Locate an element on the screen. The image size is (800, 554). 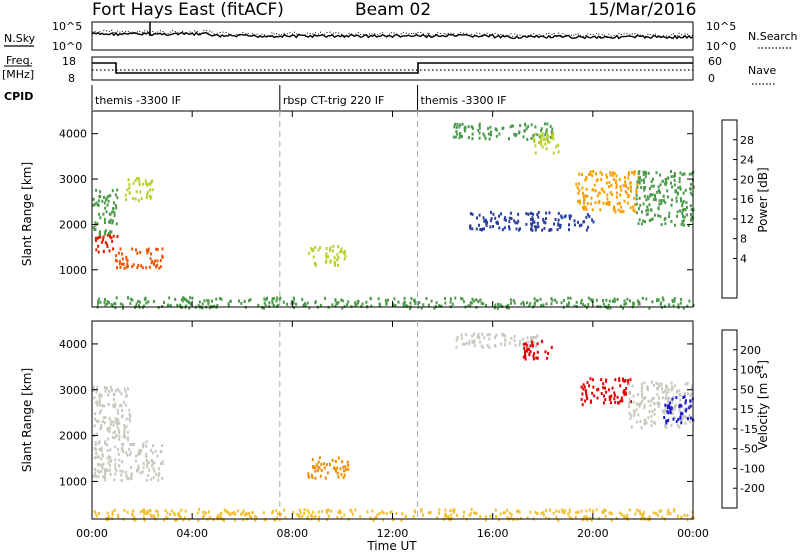
freq-unit-label: [MHz] is located at coordinates (18, 74).